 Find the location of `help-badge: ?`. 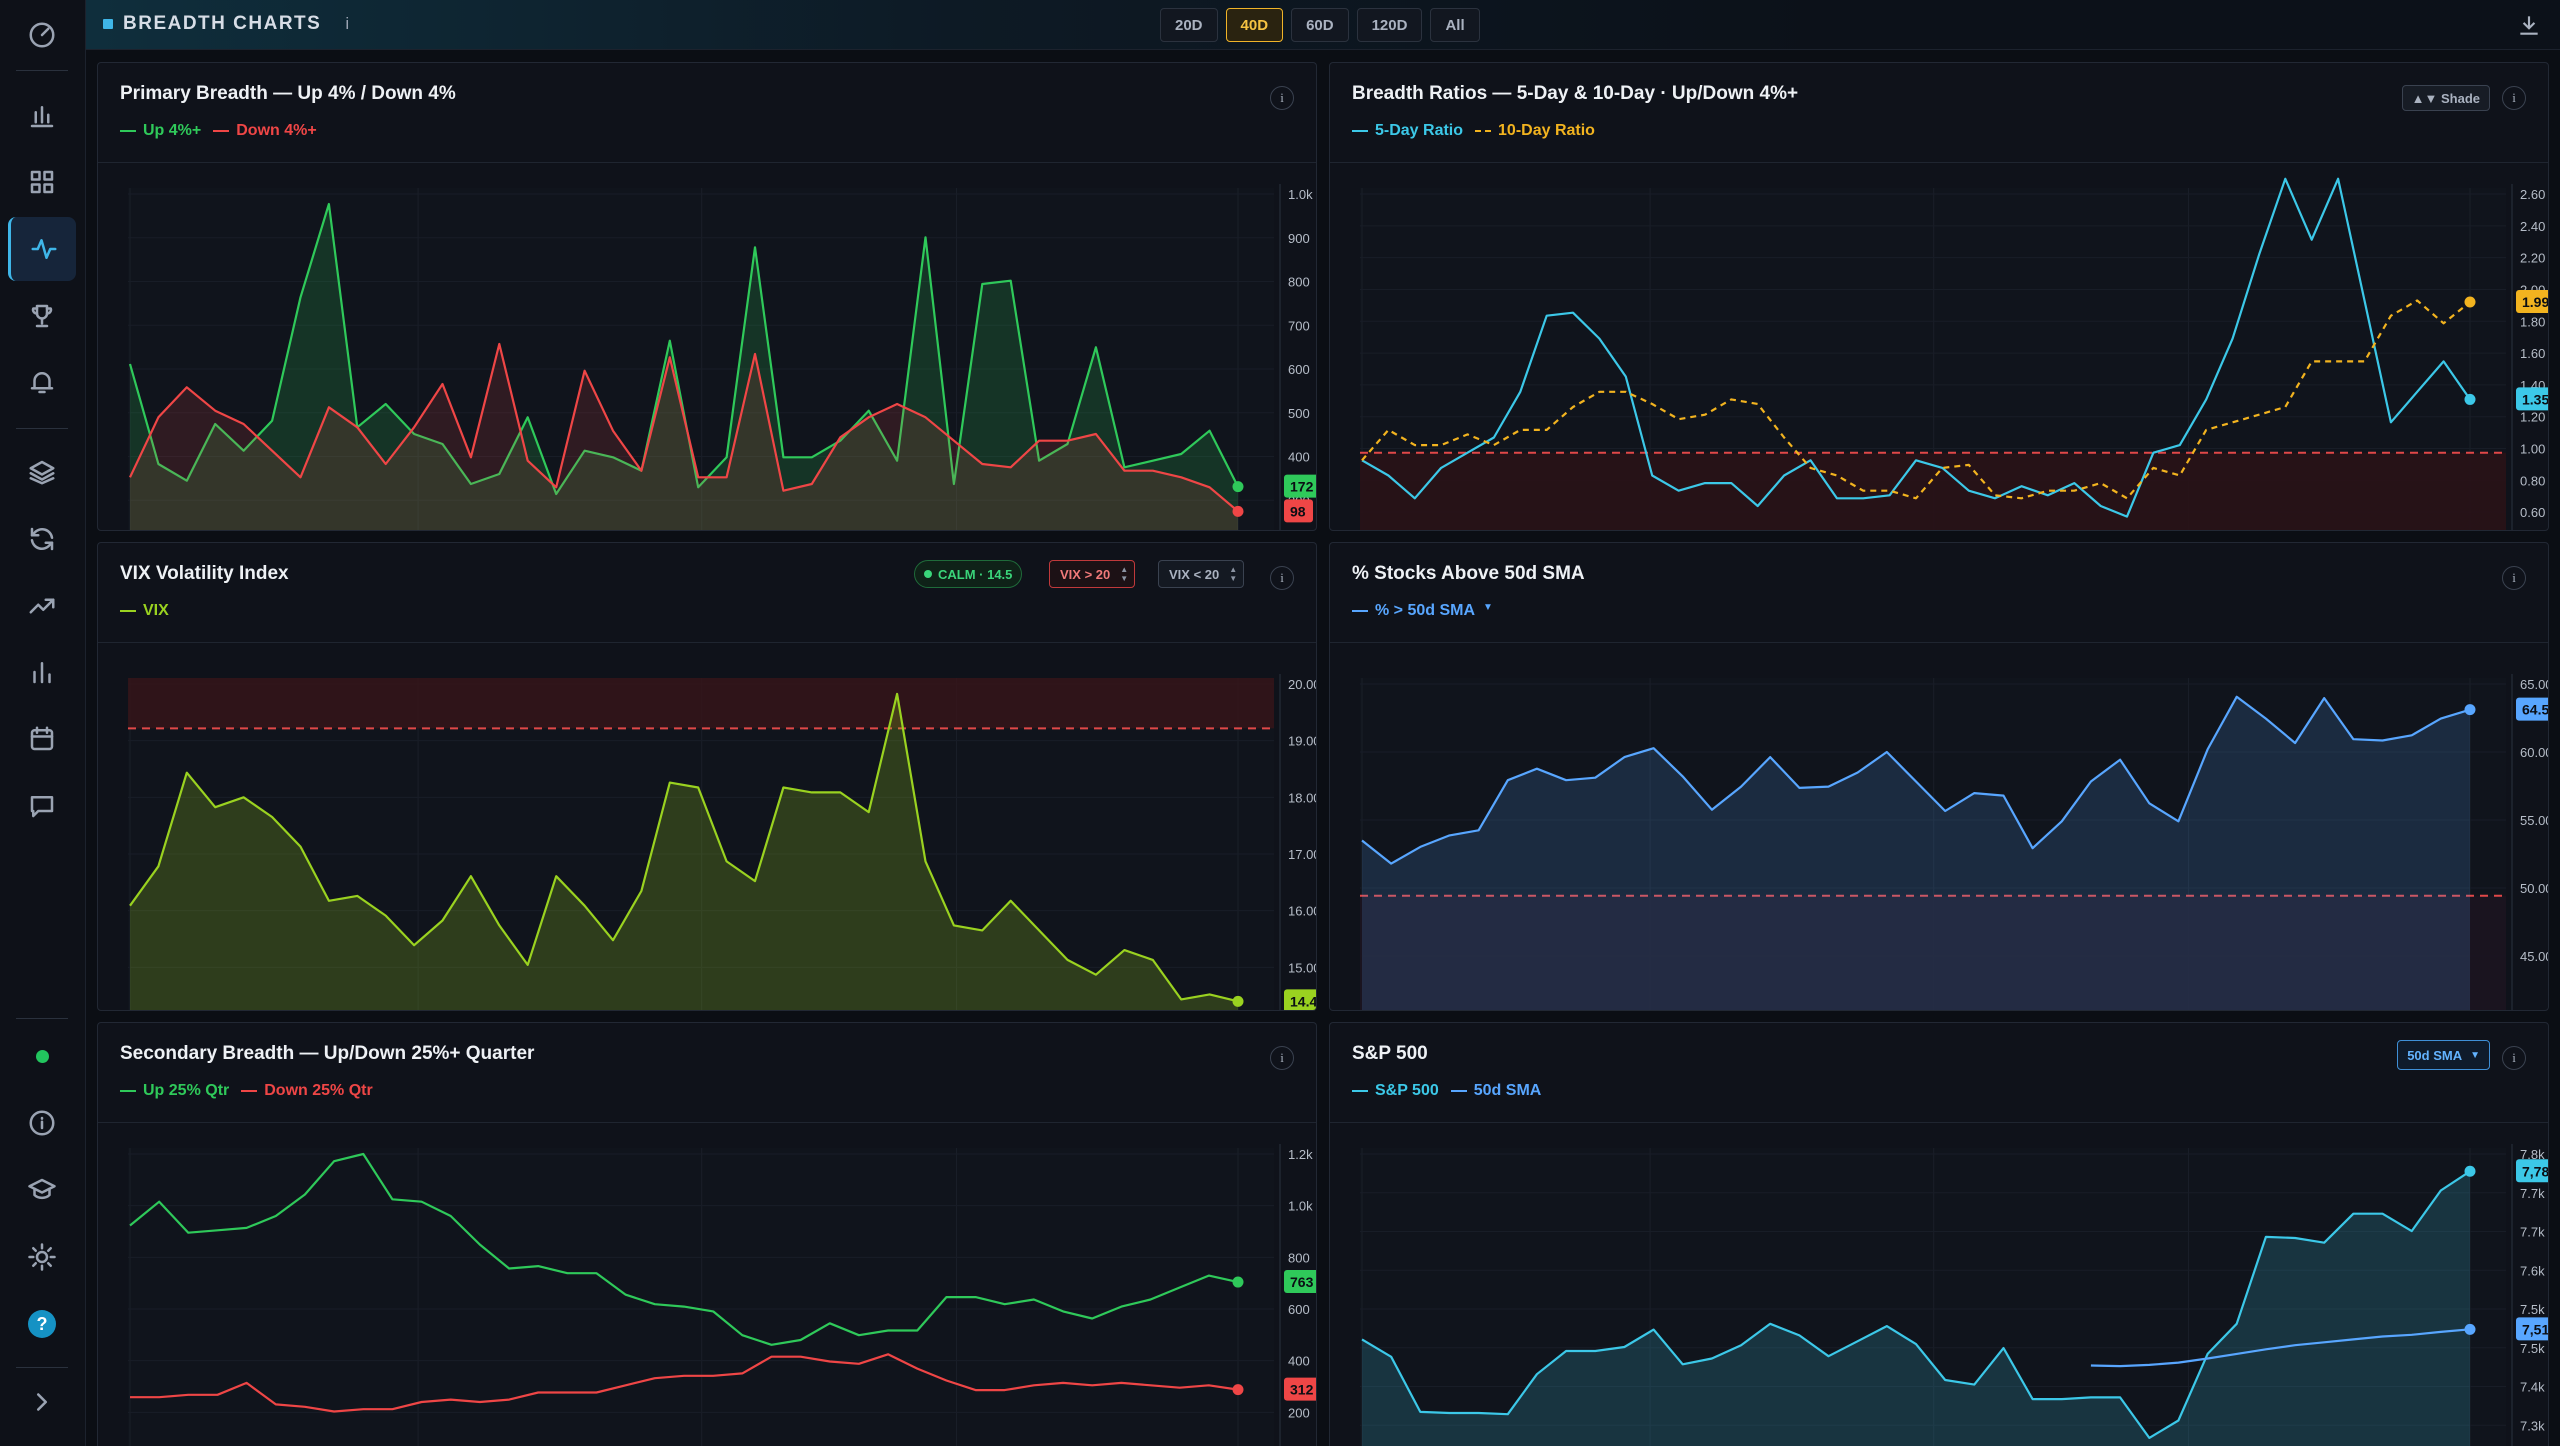

help-badge: ? is located at coordinates (42, 1324).